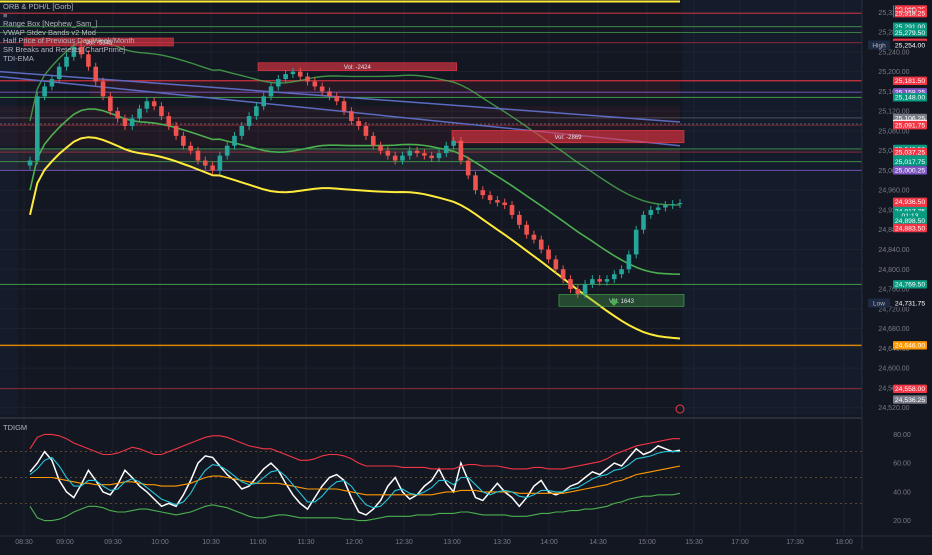 This screenshot has width=932, height=555. What do you see at coordinates (64, 49) in the screenshot?
I see `legend-item: SR Breaks and Retests [ChartPrime]` at bounding box center [64, 49].